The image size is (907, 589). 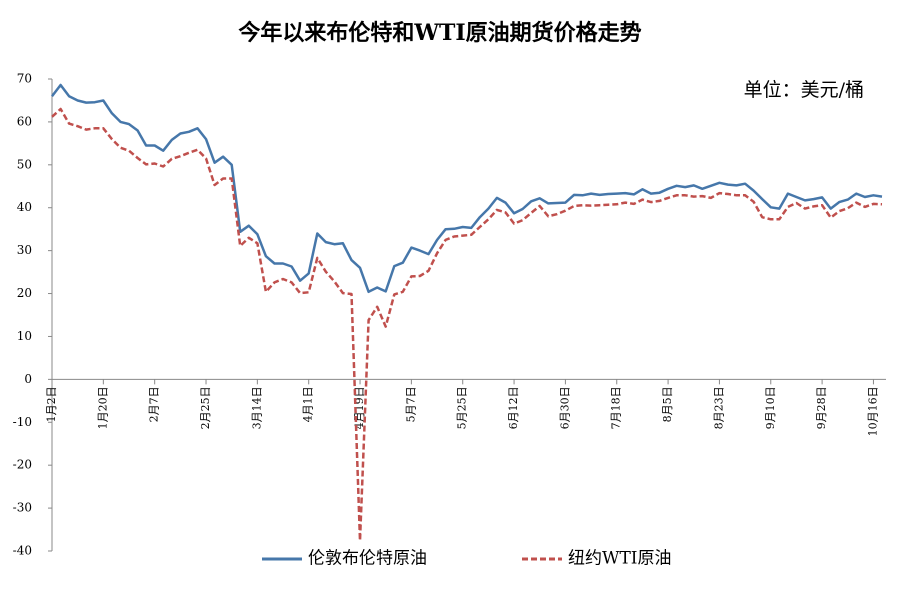 I want to click on y-tick-label: 20, so click(x=24, y=293).